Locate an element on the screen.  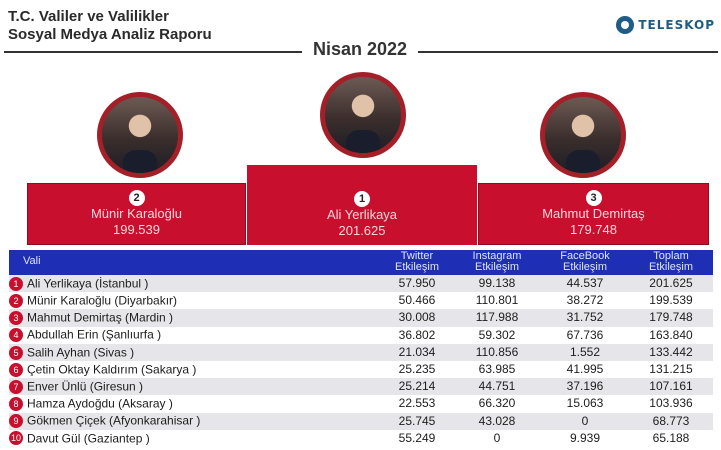
governor-name: Çetin Oktay Kaldırım (Sakarya ) is located at coordinates (112, 369).